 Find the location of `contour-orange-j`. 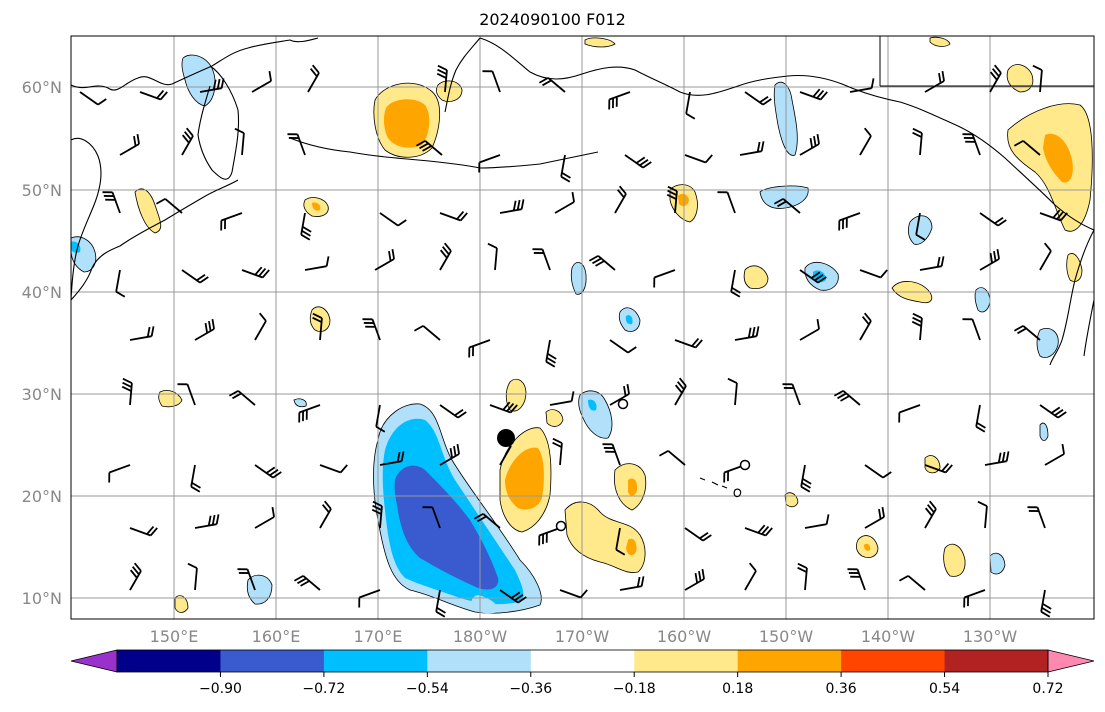

contour-orange-j is located at coordinates (316, 206).